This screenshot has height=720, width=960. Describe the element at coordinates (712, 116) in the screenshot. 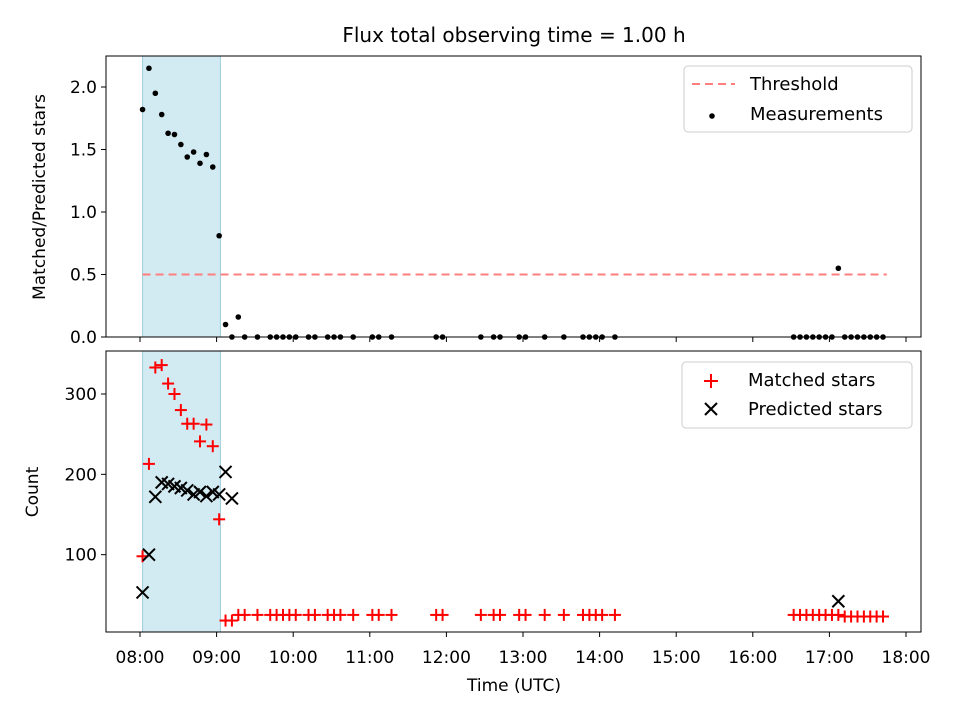

I see `measurement-legend-icon` at that location.